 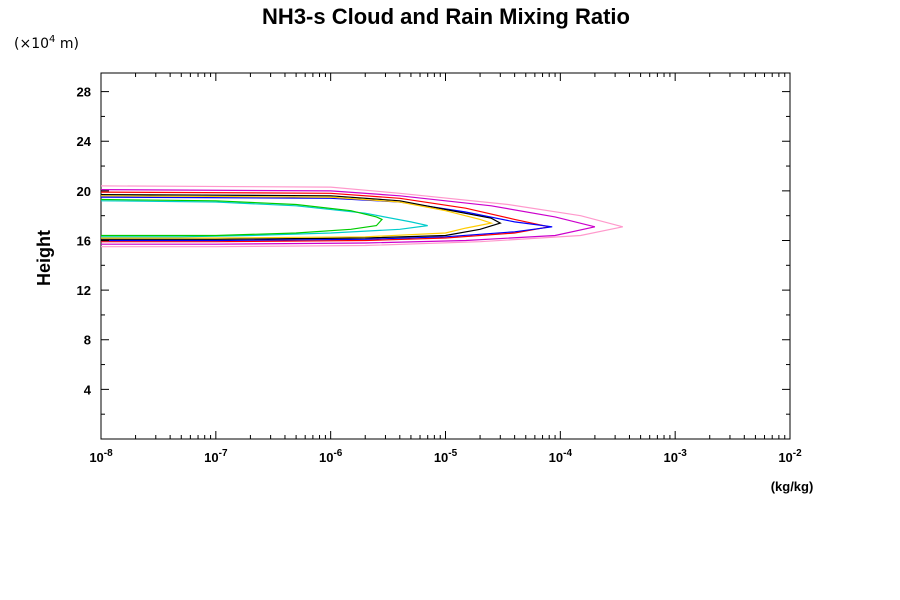 I want to click on x-tick-label: 10⁻³, so click(x=675, y=456).